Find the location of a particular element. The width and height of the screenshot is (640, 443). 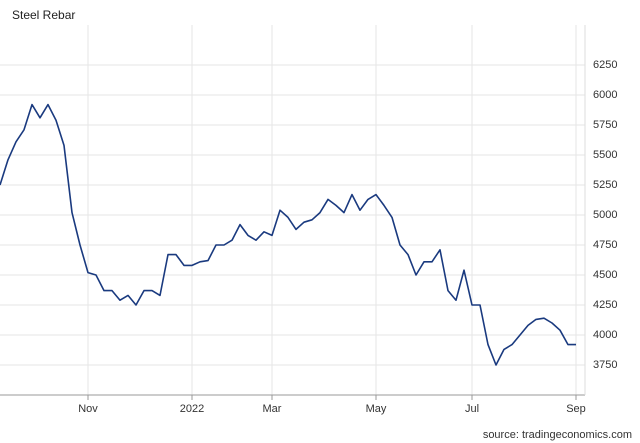

y-tick-label: 5250 is located at coordinates (605, 185).